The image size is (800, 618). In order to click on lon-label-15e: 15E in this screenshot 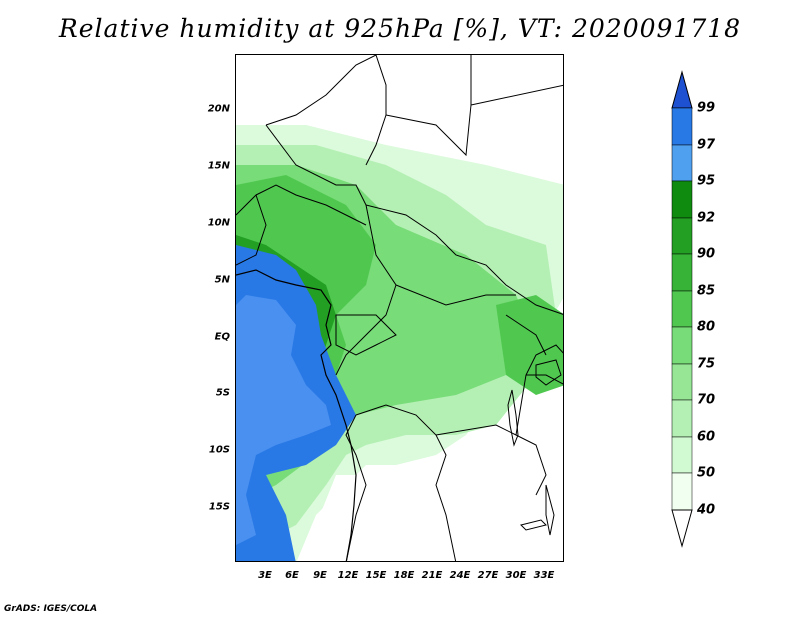, I will do `click(376, 575)`.